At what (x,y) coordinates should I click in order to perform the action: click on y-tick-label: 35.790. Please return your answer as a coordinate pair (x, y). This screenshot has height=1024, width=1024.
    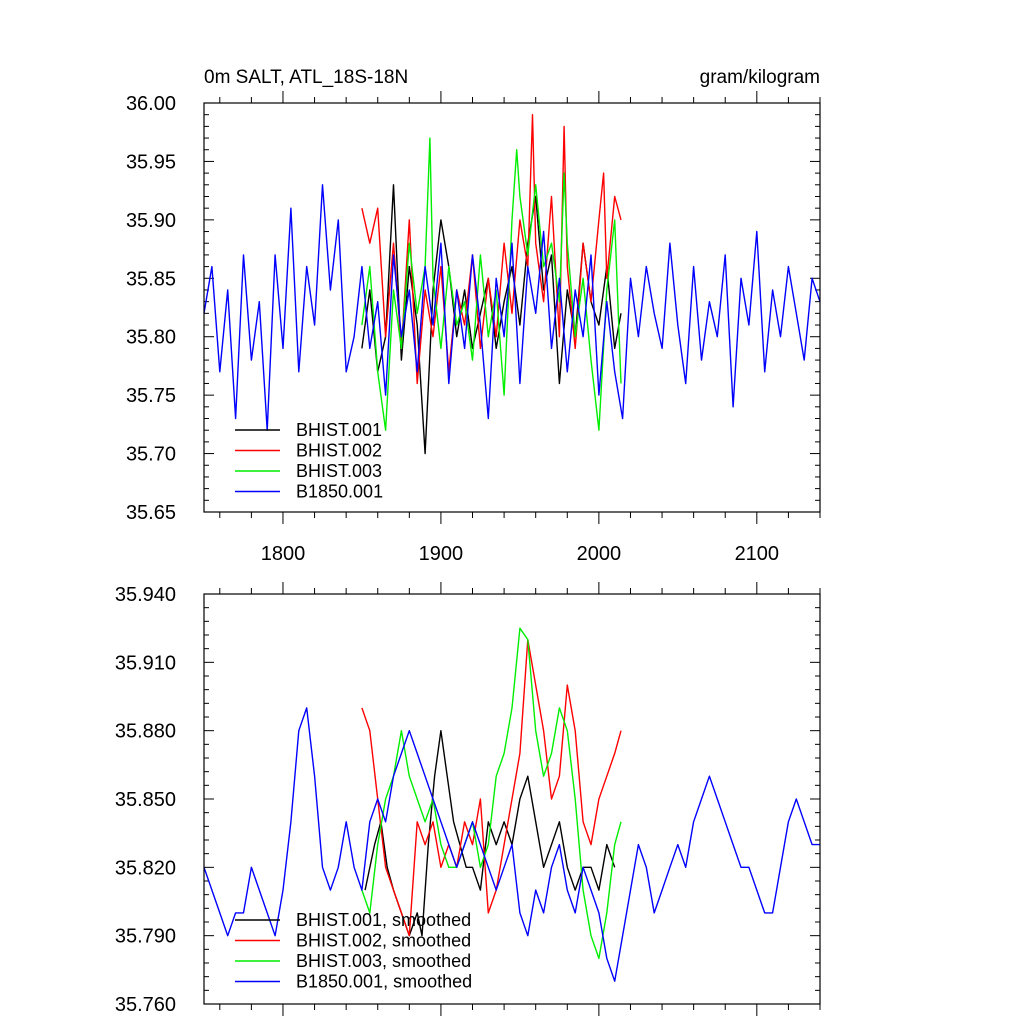
    Looking at the image, I should click on (145, 937).